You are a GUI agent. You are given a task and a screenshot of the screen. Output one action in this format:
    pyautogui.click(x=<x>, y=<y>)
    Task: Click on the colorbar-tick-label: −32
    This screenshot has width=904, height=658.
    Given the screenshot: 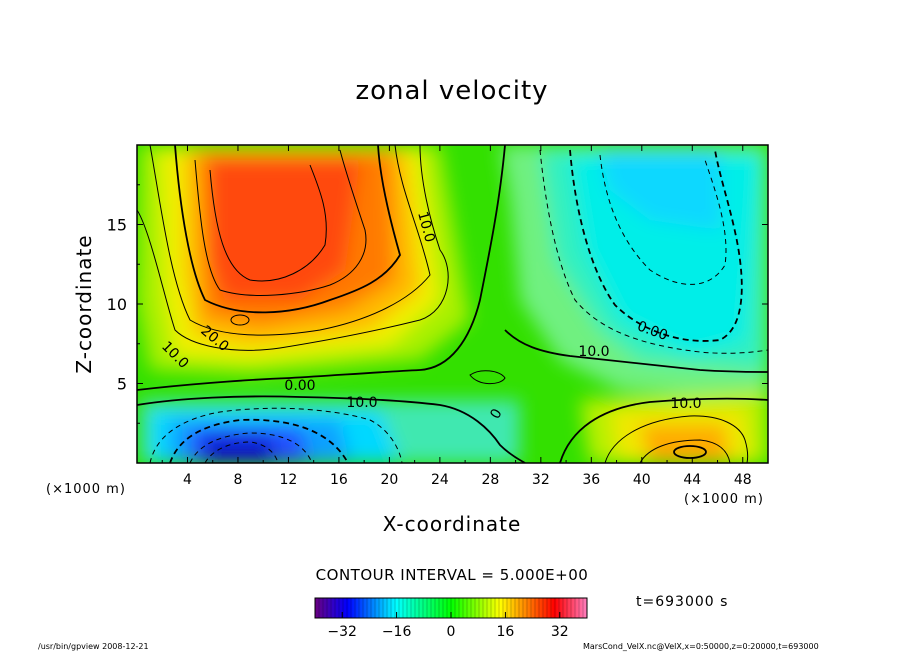 What is the action you would take?
    pyautogui.click(x=342, y=632)
    